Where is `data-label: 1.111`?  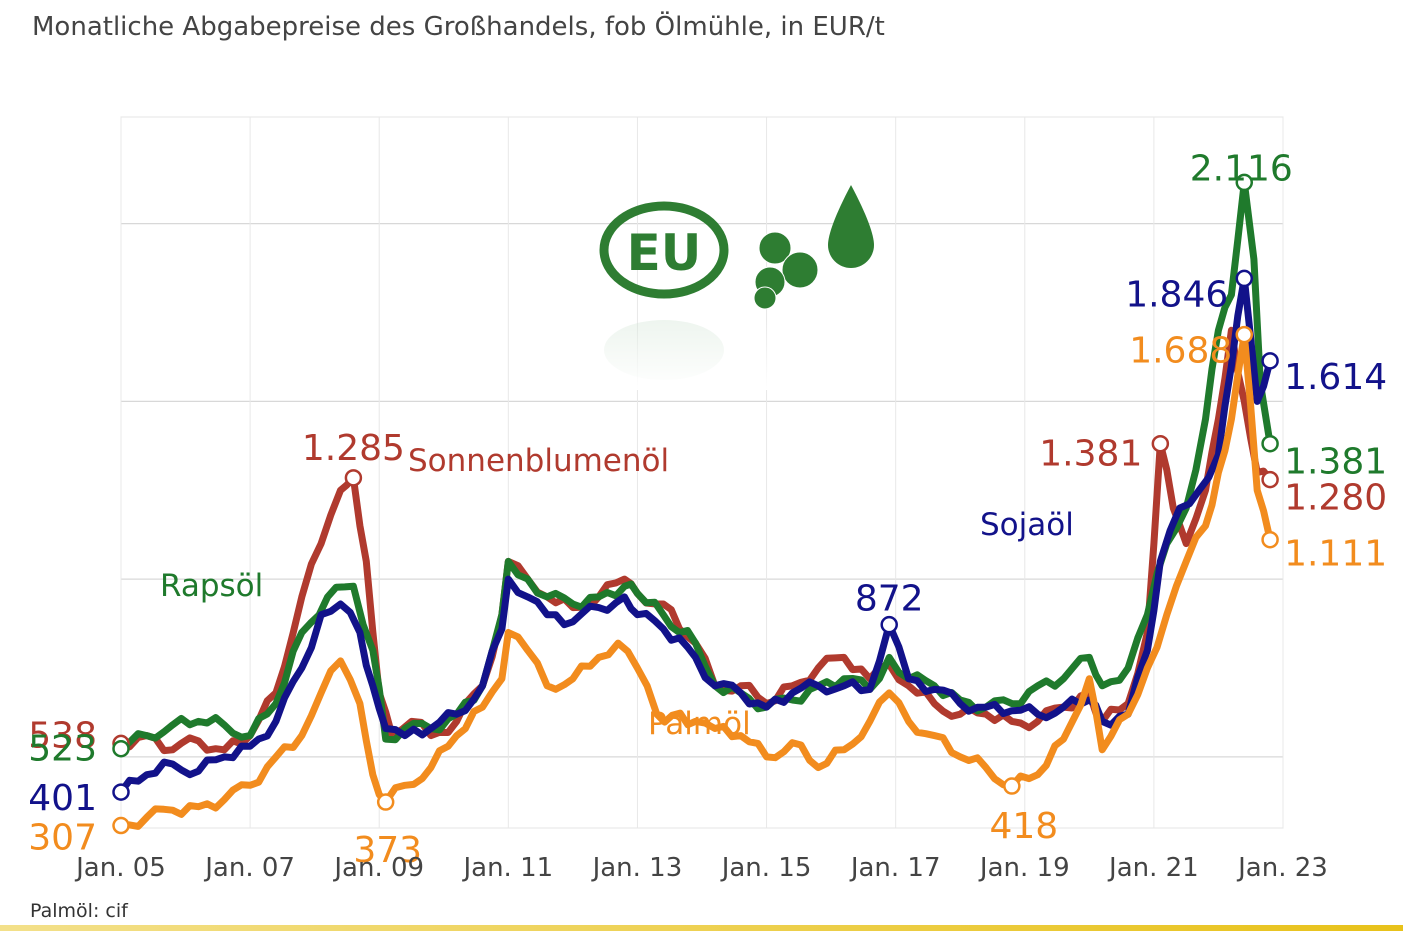 data-label: 1.111 is located at coordinates (1335, 554).